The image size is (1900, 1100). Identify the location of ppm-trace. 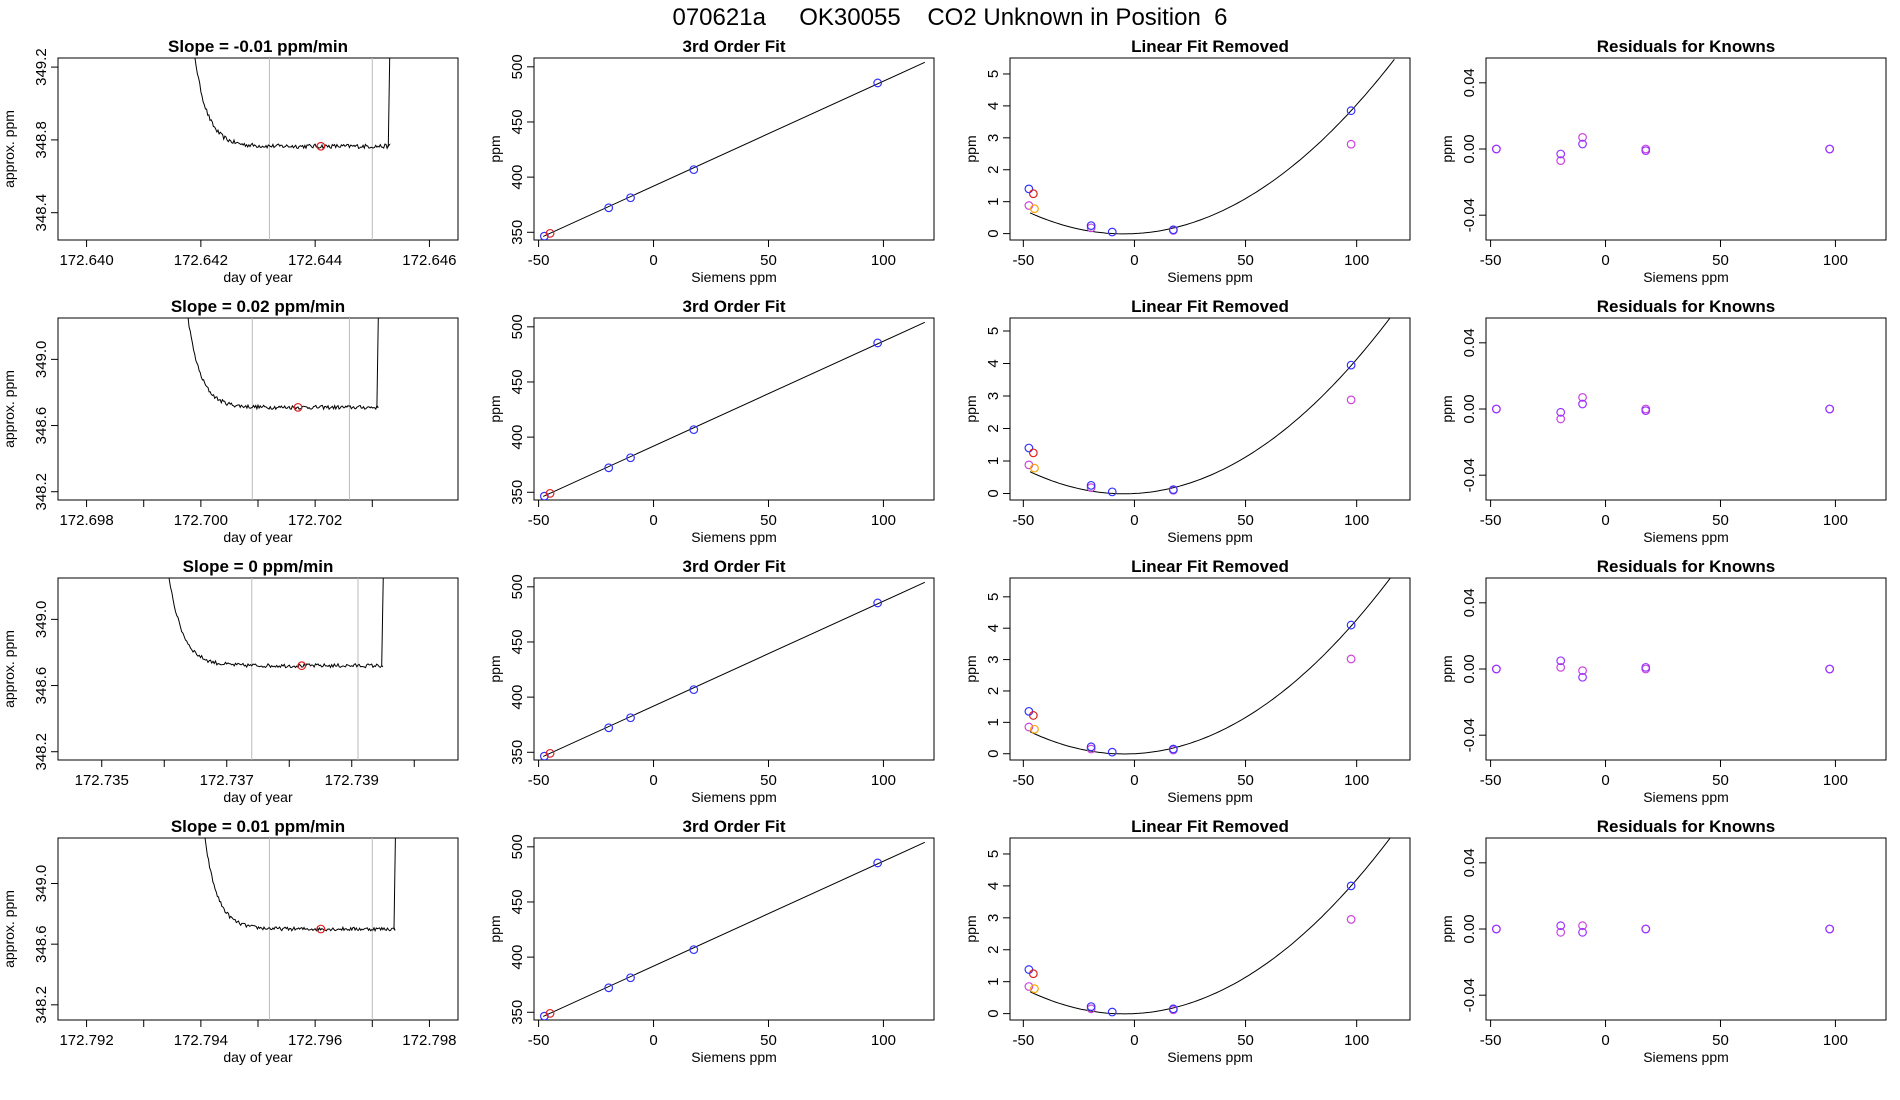
(300, 885).